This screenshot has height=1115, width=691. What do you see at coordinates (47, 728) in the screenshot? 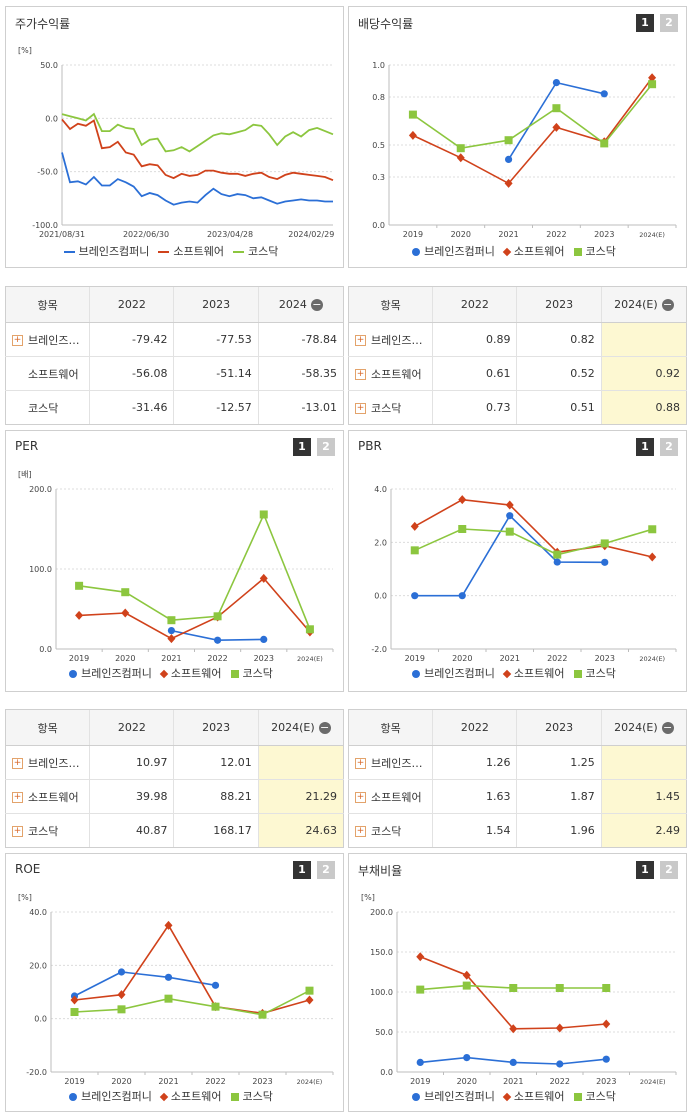
I see `table-header-label: 항목` at bounding box center [47, 728].